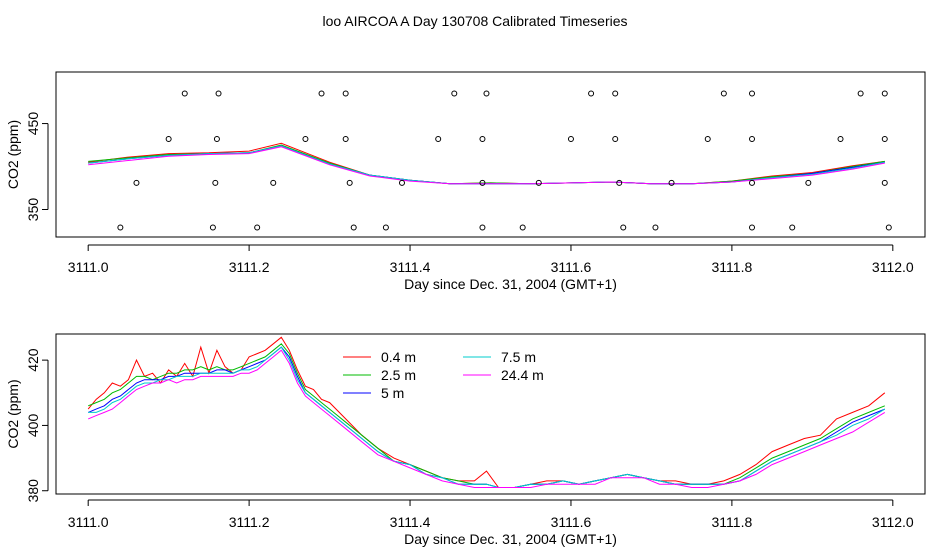  I want to click on legend-label: 0.4 m, so click(398, 357).